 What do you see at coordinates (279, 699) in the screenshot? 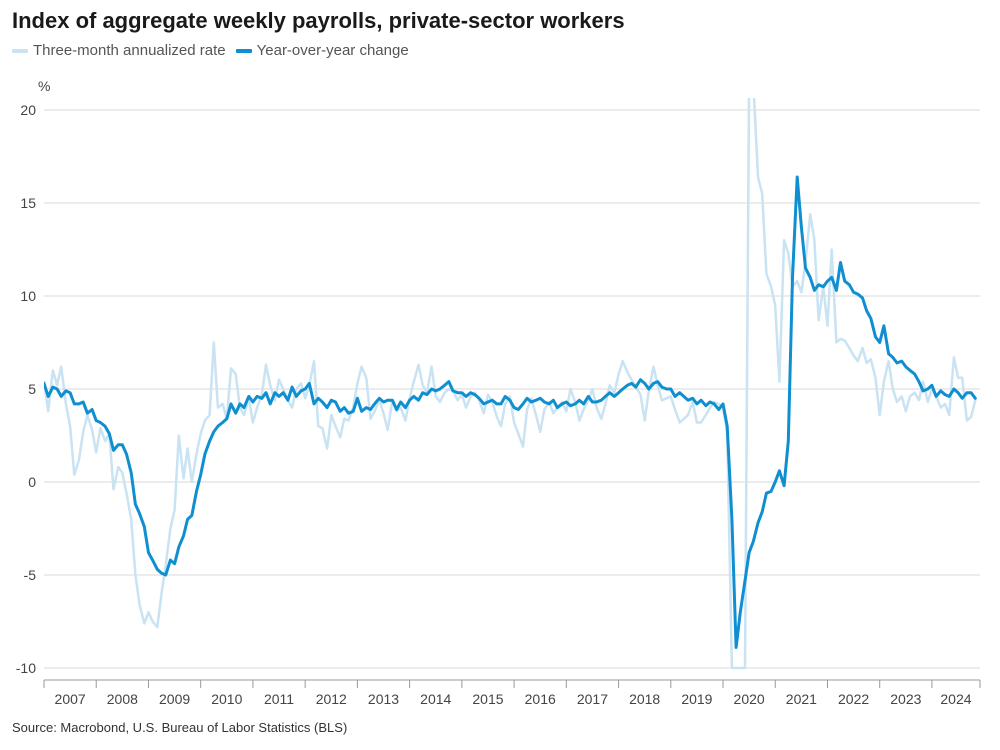
I see `x-tick-label: 2011` at bounding box center [279, 699].